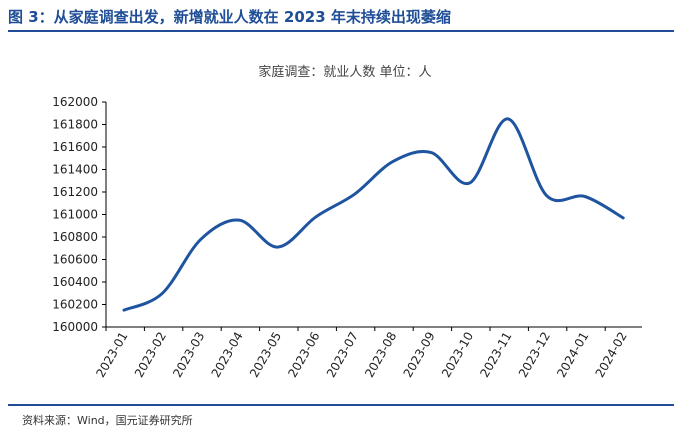 The height and width of the screenshot is (446, 682). What do you see at coordinates (75, 147) in the screenshot?
I see `y-tick-label: 161600` at bounding box center [75, 147].